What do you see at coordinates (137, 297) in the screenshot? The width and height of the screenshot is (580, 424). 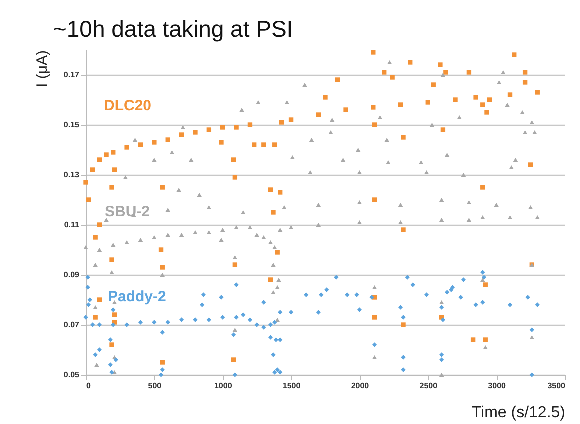 I see `series-label: Paddy-2` at bounding box center [137, 297].